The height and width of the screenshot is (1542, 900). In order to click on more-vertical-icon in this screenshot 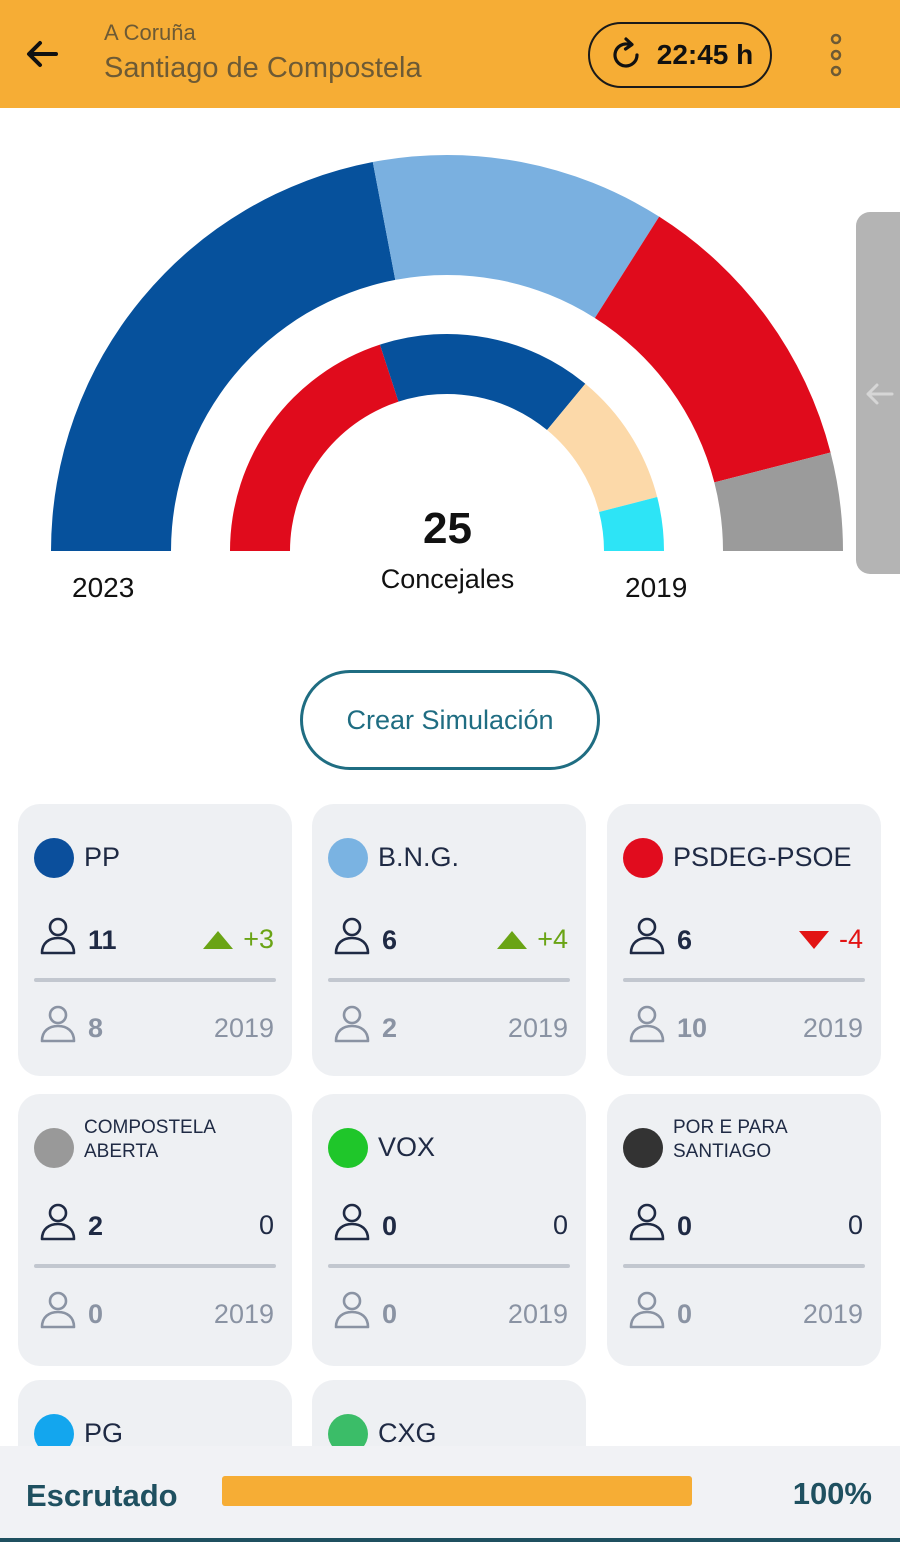, I will do `click(836, 55)`.